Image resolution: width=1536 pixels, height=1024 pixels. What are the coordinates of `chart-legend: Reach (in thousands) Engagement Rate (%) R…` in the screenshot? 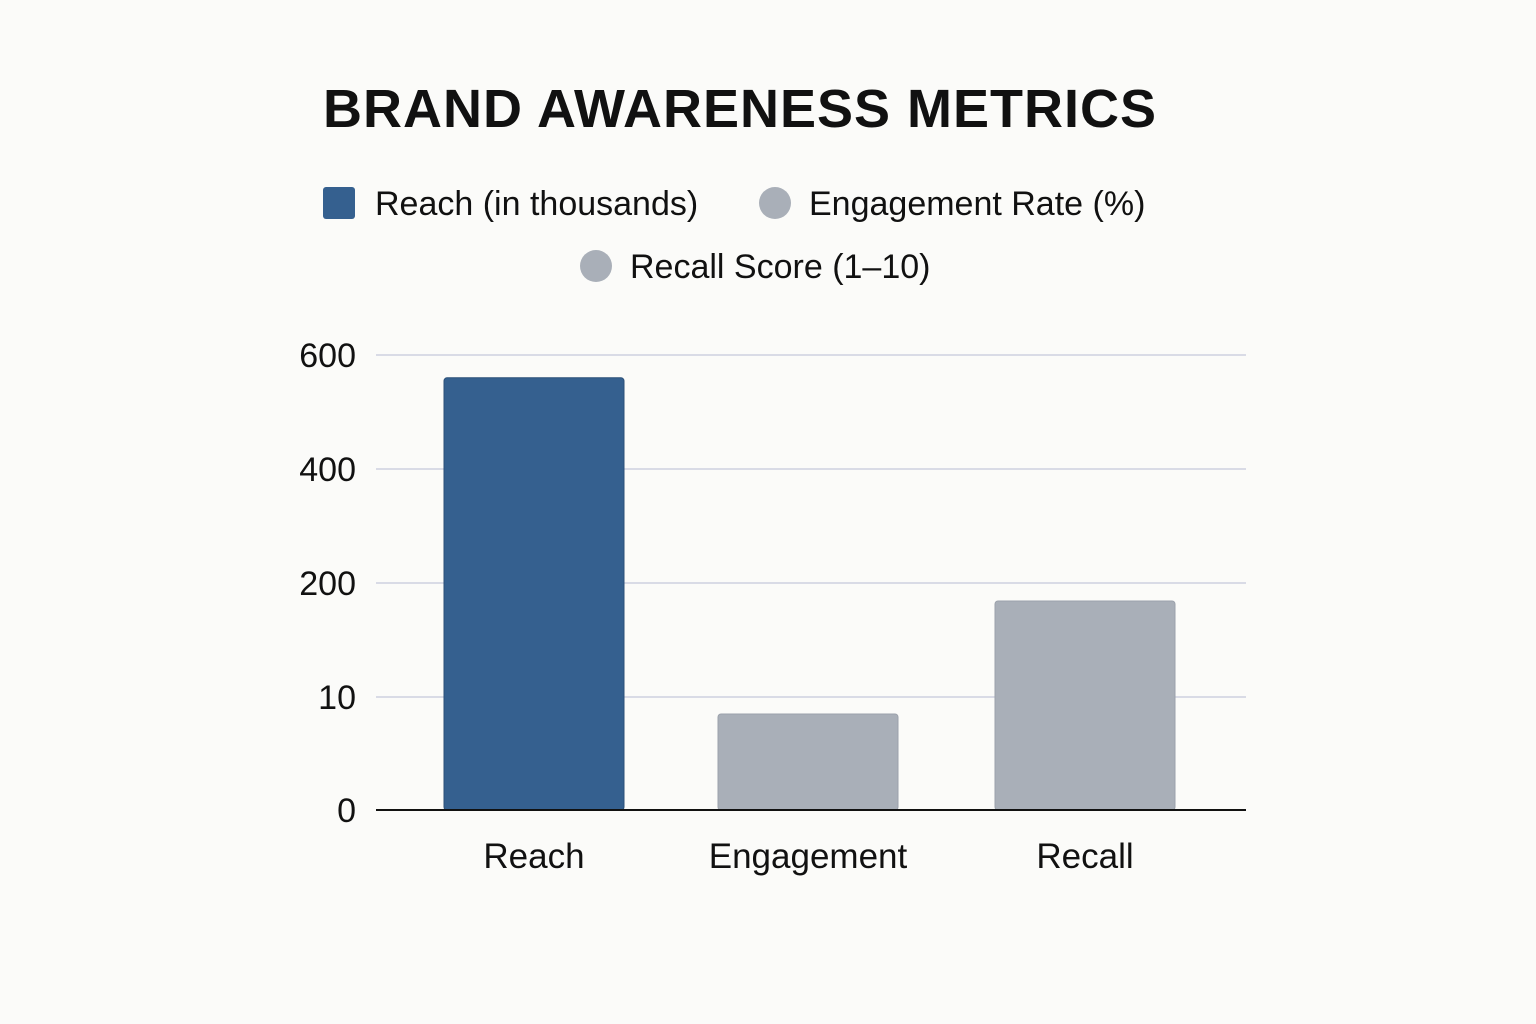 It's located at (734, 235).